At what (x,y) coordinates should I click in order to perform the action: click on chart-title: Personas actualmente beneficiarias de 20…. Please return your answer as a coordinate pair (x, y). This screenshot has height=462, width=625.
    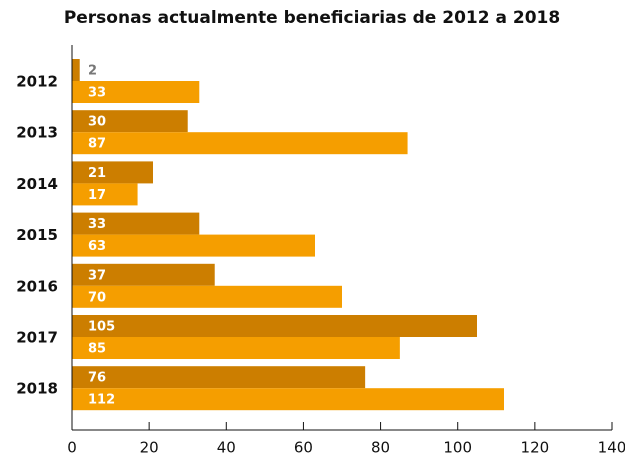
    Looking at the image, I should click on (312, 18).